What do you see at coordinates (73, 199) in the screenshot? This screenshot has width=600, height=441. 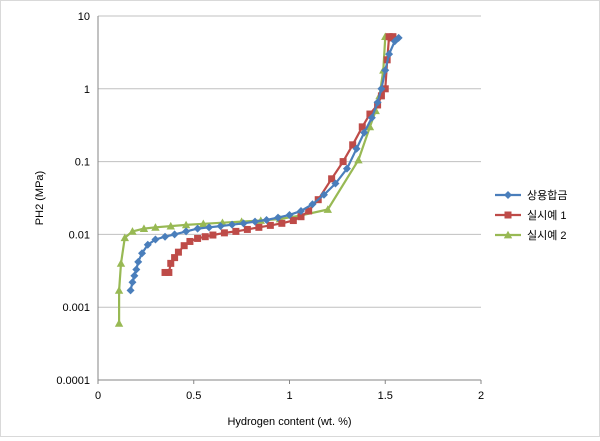 I see `y-tick-labels: 0.0001 0.001 0.01 0.1 1 10` at bounding box center [73, 199].